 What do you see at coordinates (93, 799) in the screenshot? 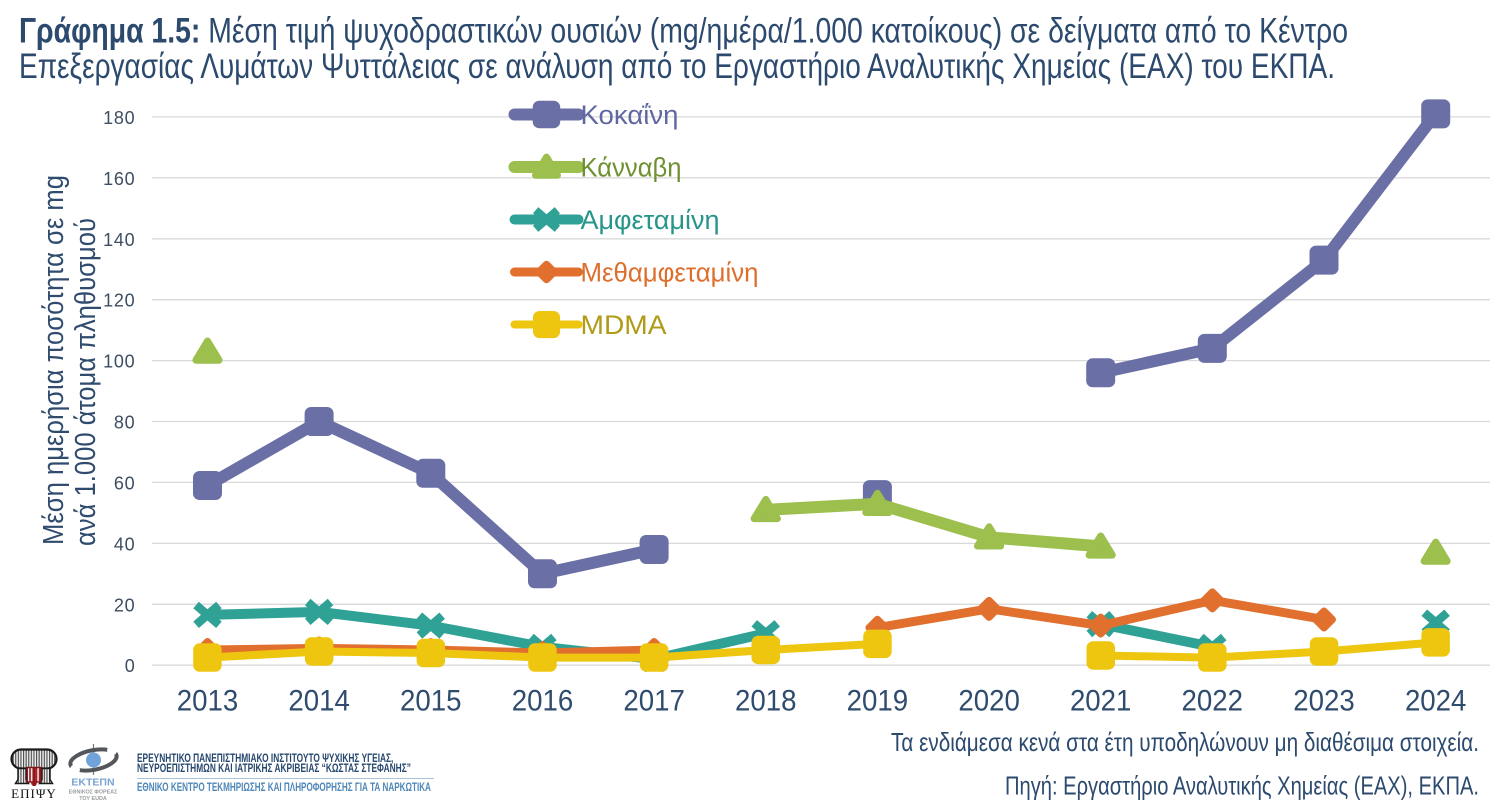
I see `svg-text: ΤΟΥ EUDA` at bounding box center [93, 799].